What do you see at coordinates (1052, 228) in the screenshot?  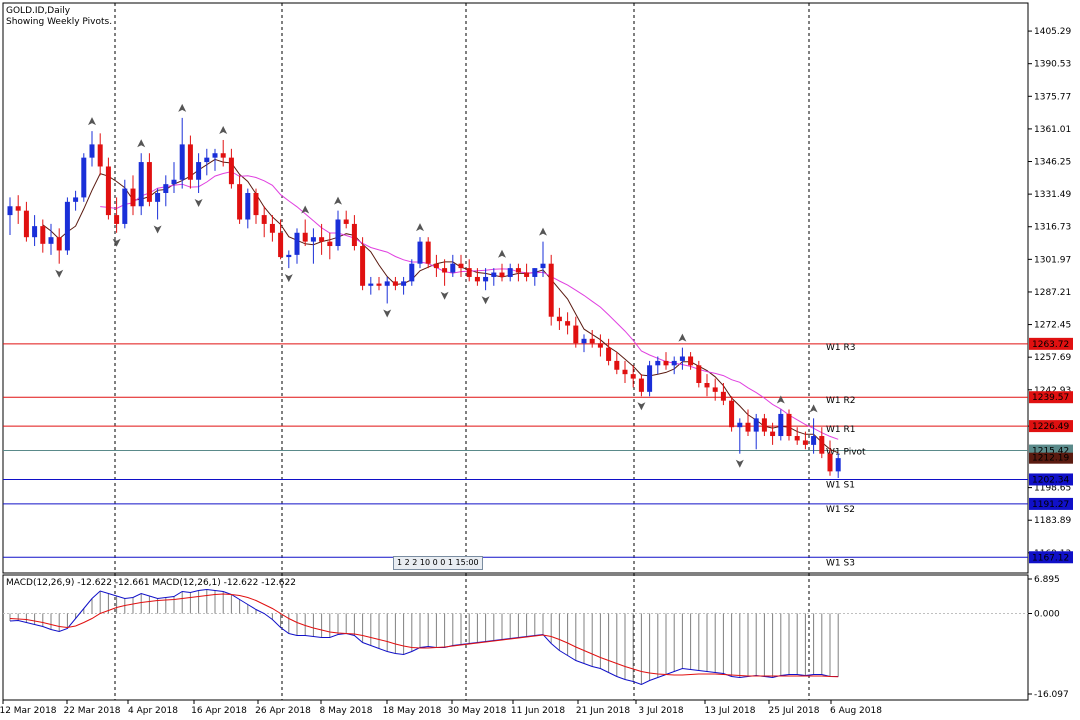 I see `y-tick-label: 1316.73` at bounding box center [1052, 228].